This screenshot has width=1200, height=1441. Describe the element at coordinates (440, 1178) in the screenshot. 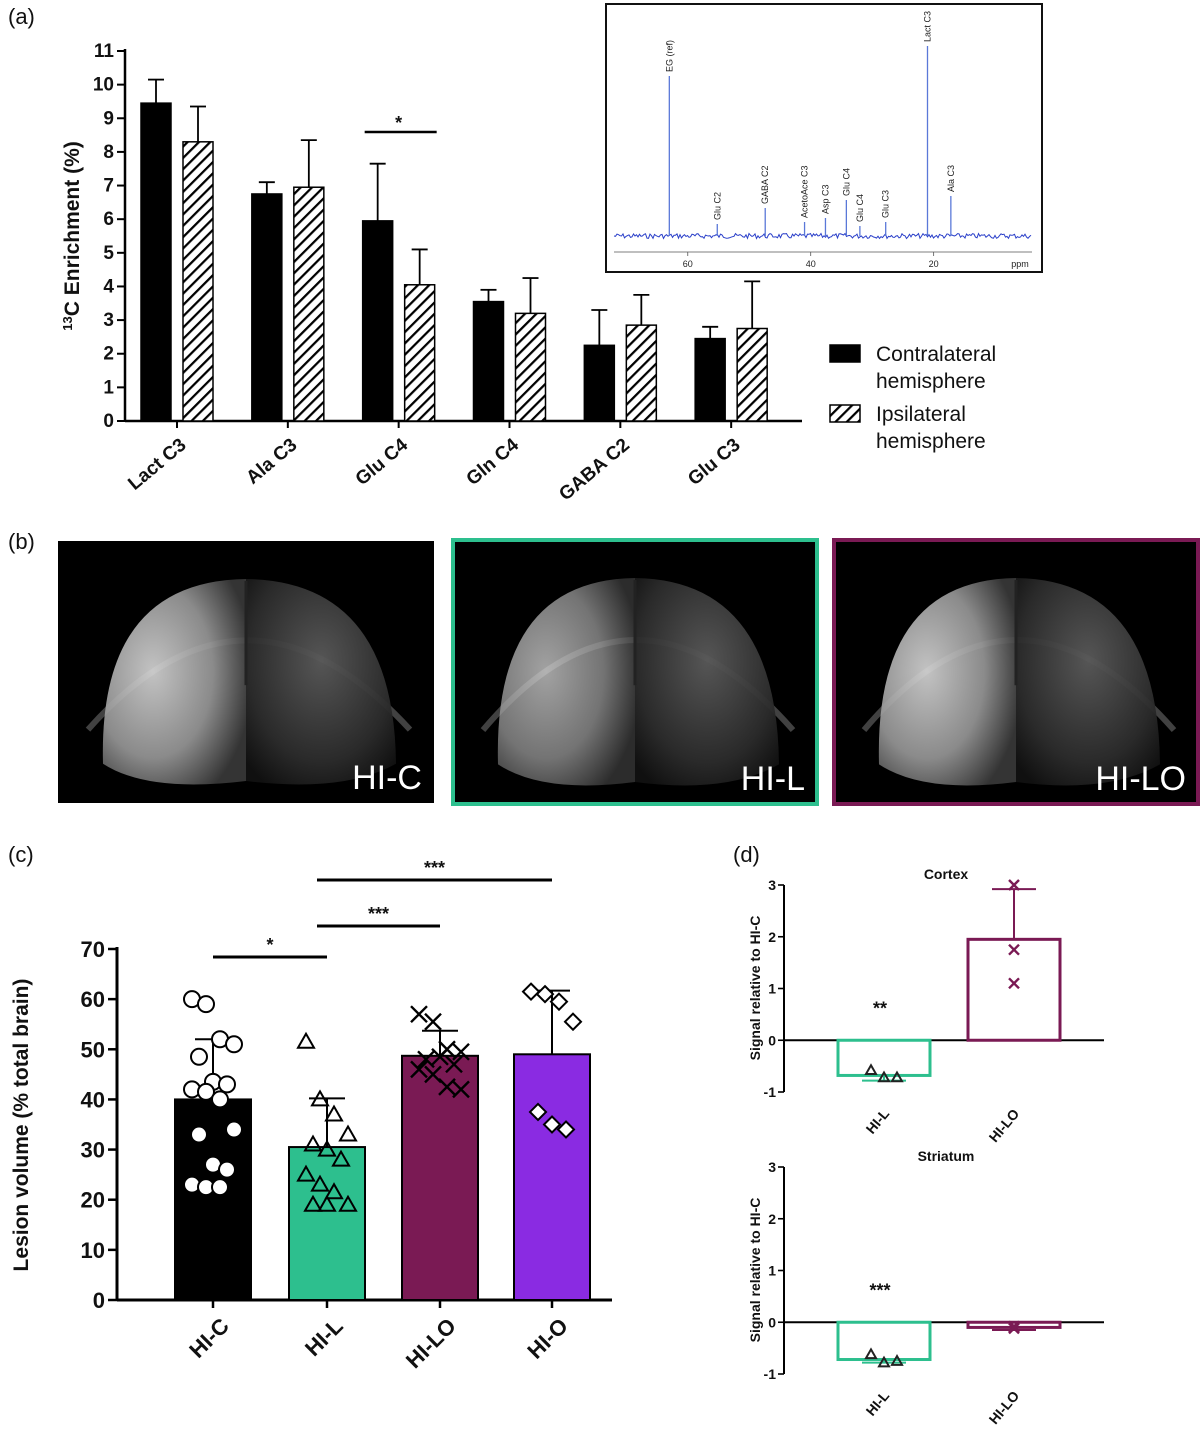

I see `bar-c-hi-lo` at that location.